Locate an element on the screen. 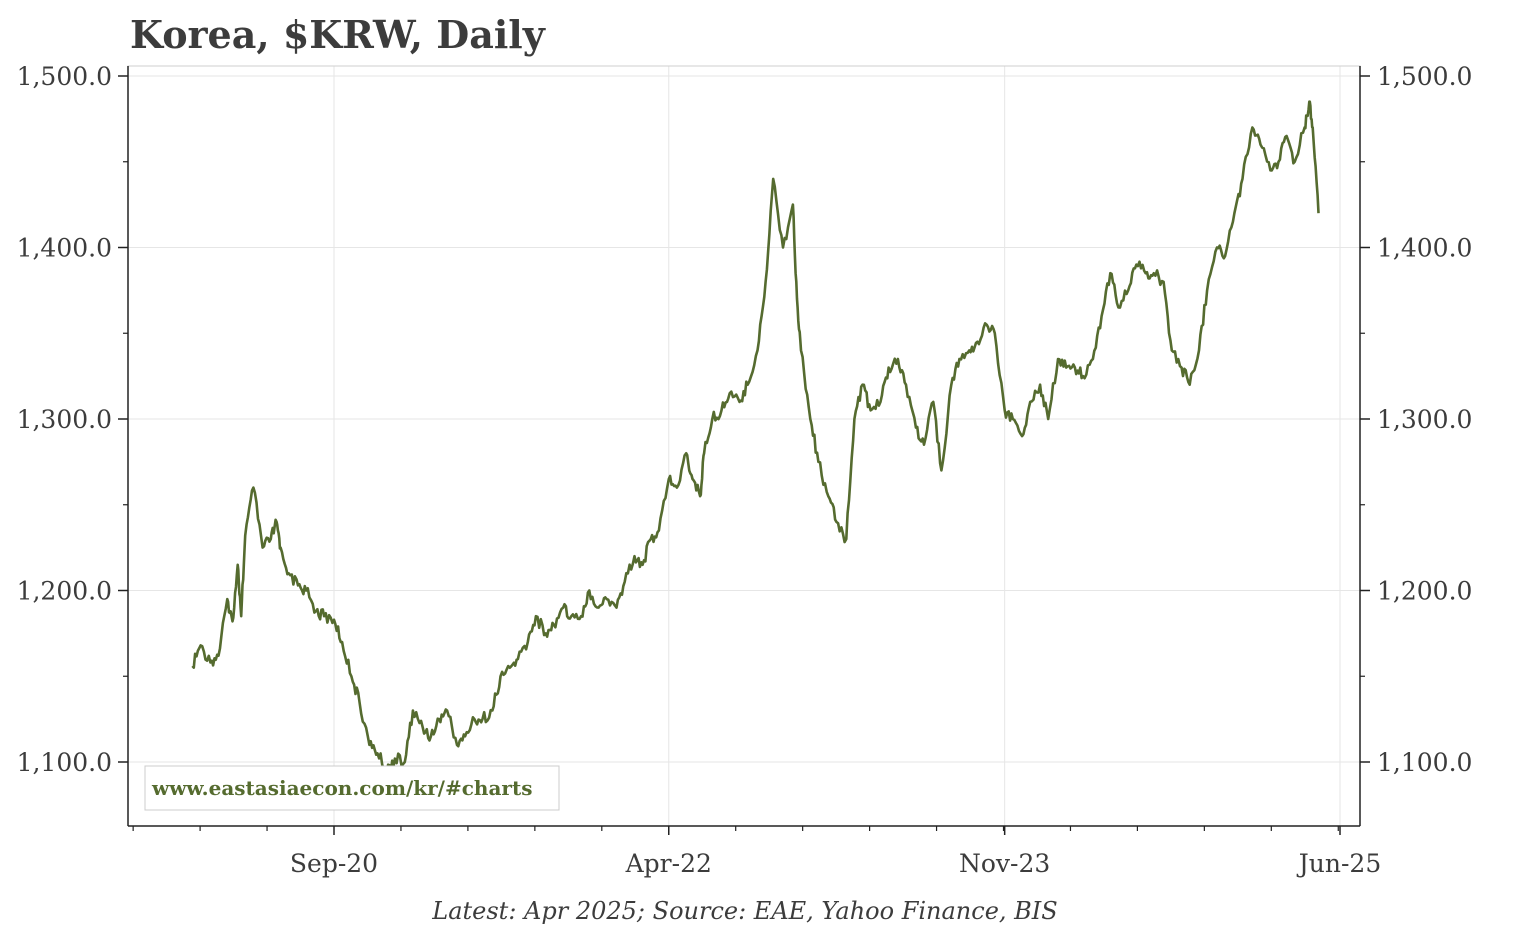 This screenshot has height=930, width=1534. y-tick-label-right: 1,500.0 is located at coordinates (1424, 76).